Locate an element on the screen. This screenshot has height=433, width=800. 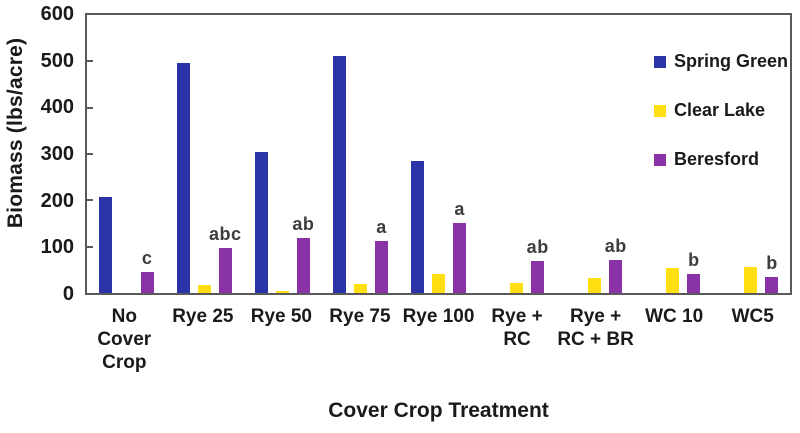
bar-group-rye-75: a is located at coordinates (360, 154).